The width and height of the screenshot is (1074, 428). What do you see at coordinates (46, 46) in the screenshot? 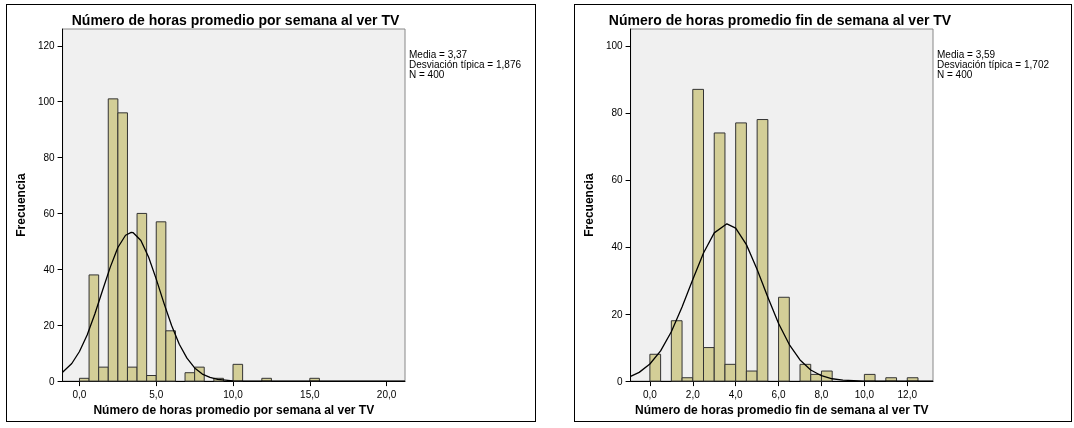
I see `y-tick-label: 120` at bounding box center [46, 46].